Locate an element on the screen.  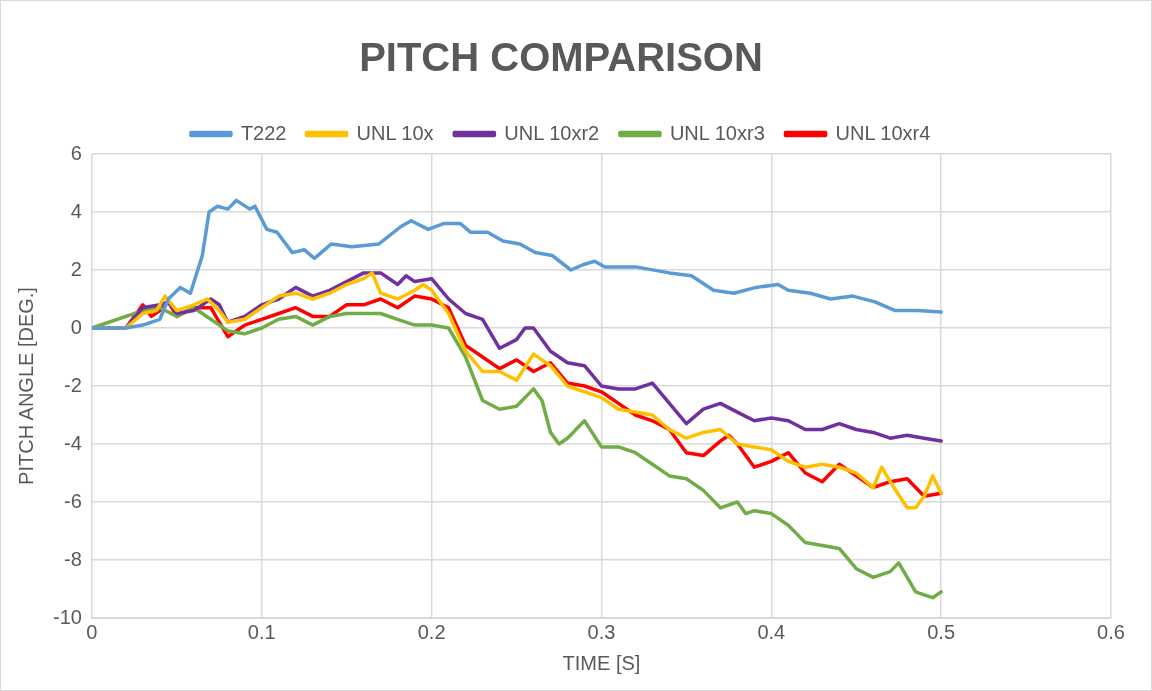
y-tick-label: 4 is located at coordinates (76, 210).